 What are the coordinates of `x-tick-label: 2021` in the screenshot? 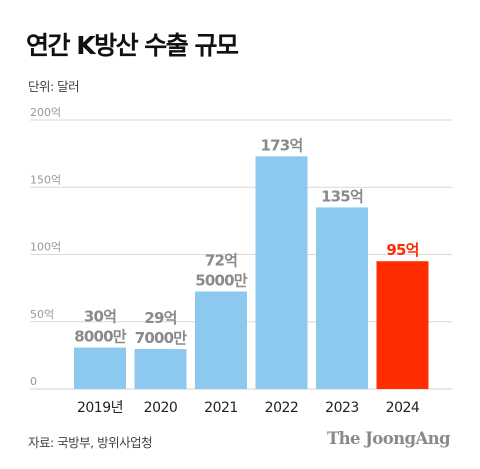 It's located at (221, 408).